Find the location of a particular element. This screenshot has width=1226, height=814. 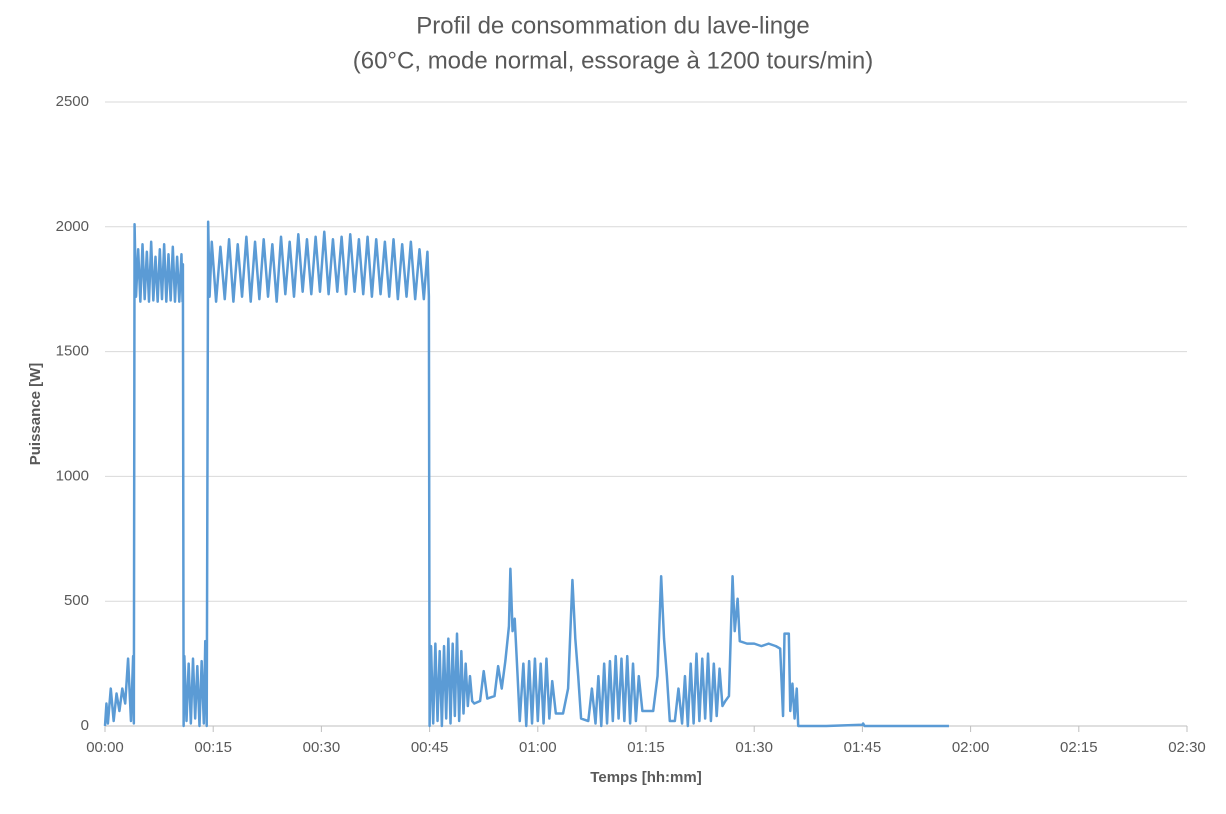

y-axis-title: Puissance [W] is located at coordinates (35, 414).